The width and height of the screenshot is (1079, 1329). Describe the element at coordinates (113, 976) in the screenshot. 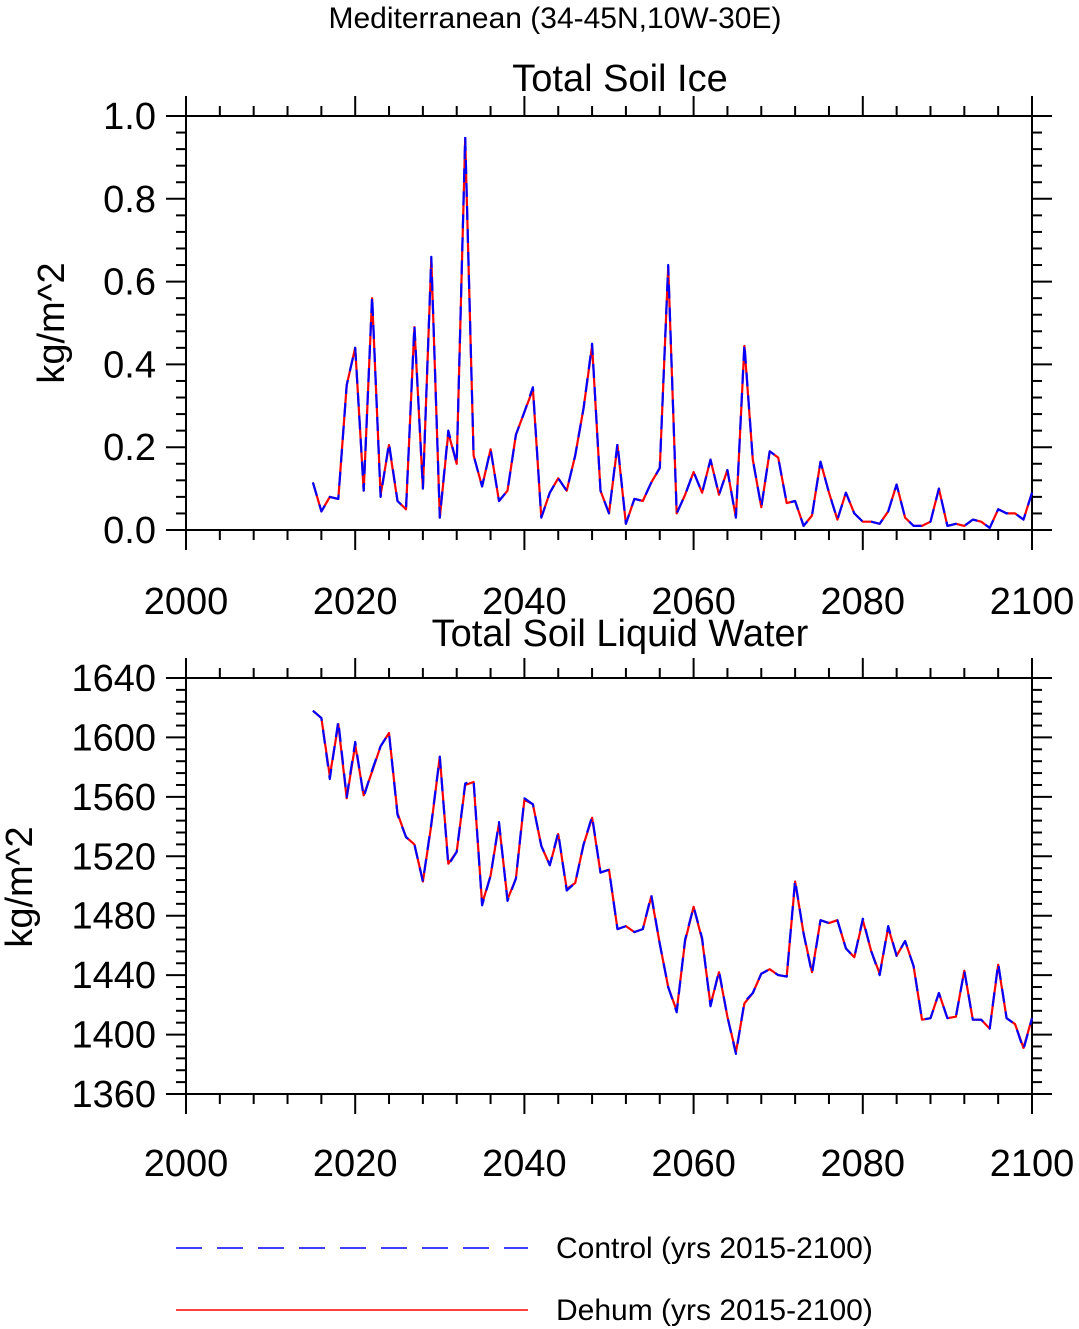

I see `y-tick-label-soil-liquid-water: 1440` at that location.